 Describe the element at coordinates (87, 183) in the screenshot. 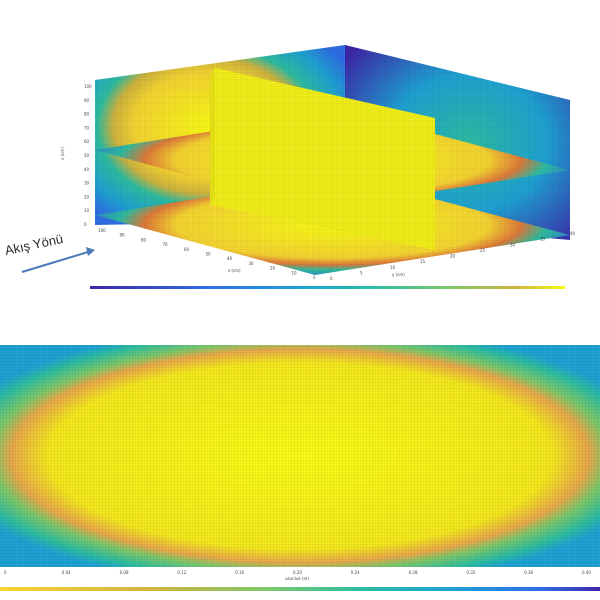

I see `z-tick-label: 30` at that location.